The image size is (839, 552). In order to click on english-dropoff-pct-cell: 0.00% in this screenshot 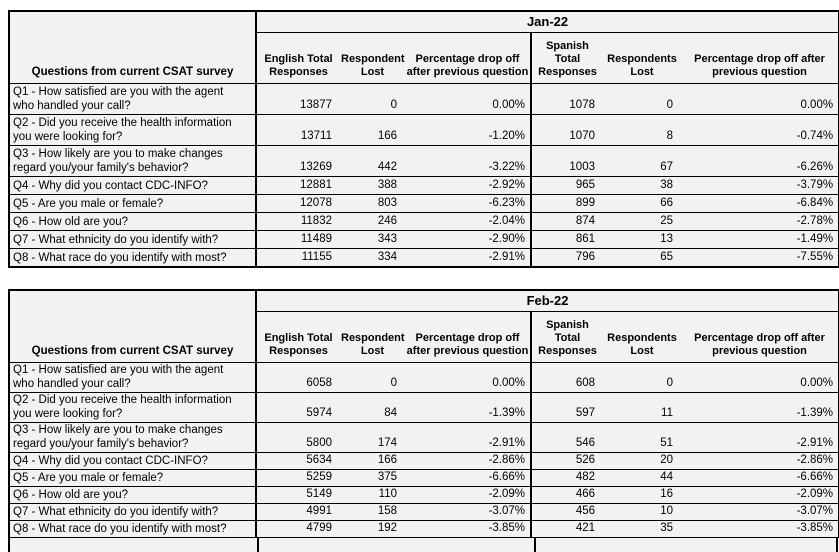, I will do `click(468, 376)`.